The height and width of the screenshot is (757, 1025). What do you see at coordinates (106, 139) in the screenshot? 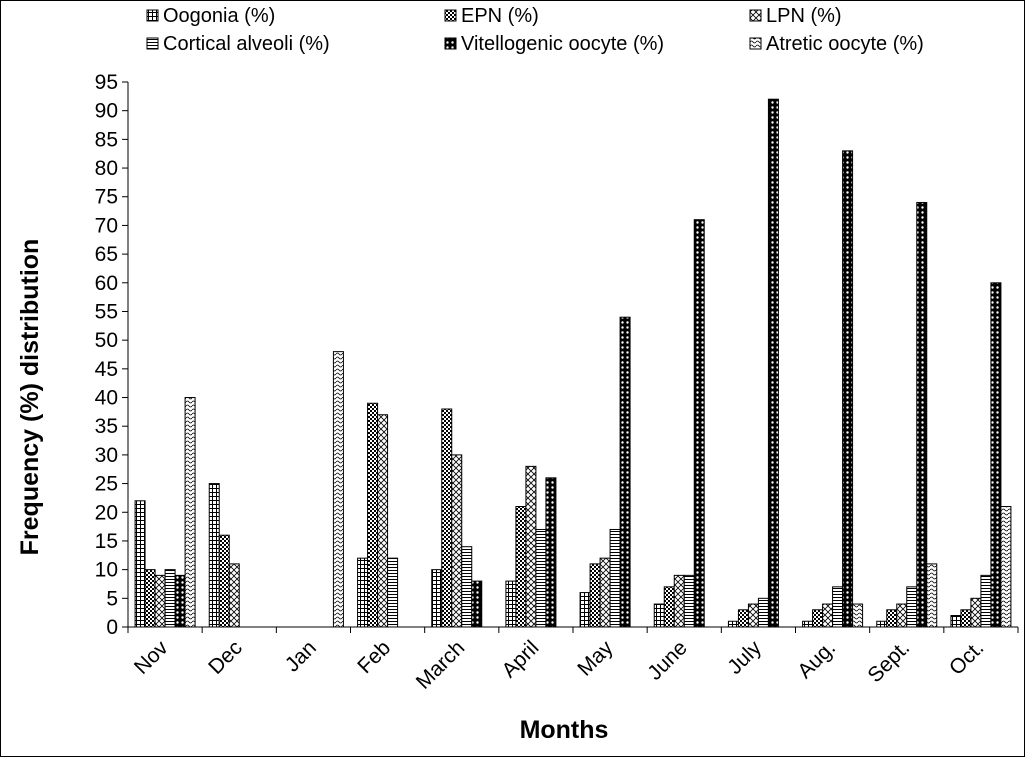
I see `y-tick-label: 85` at bounding box center [106, 139].